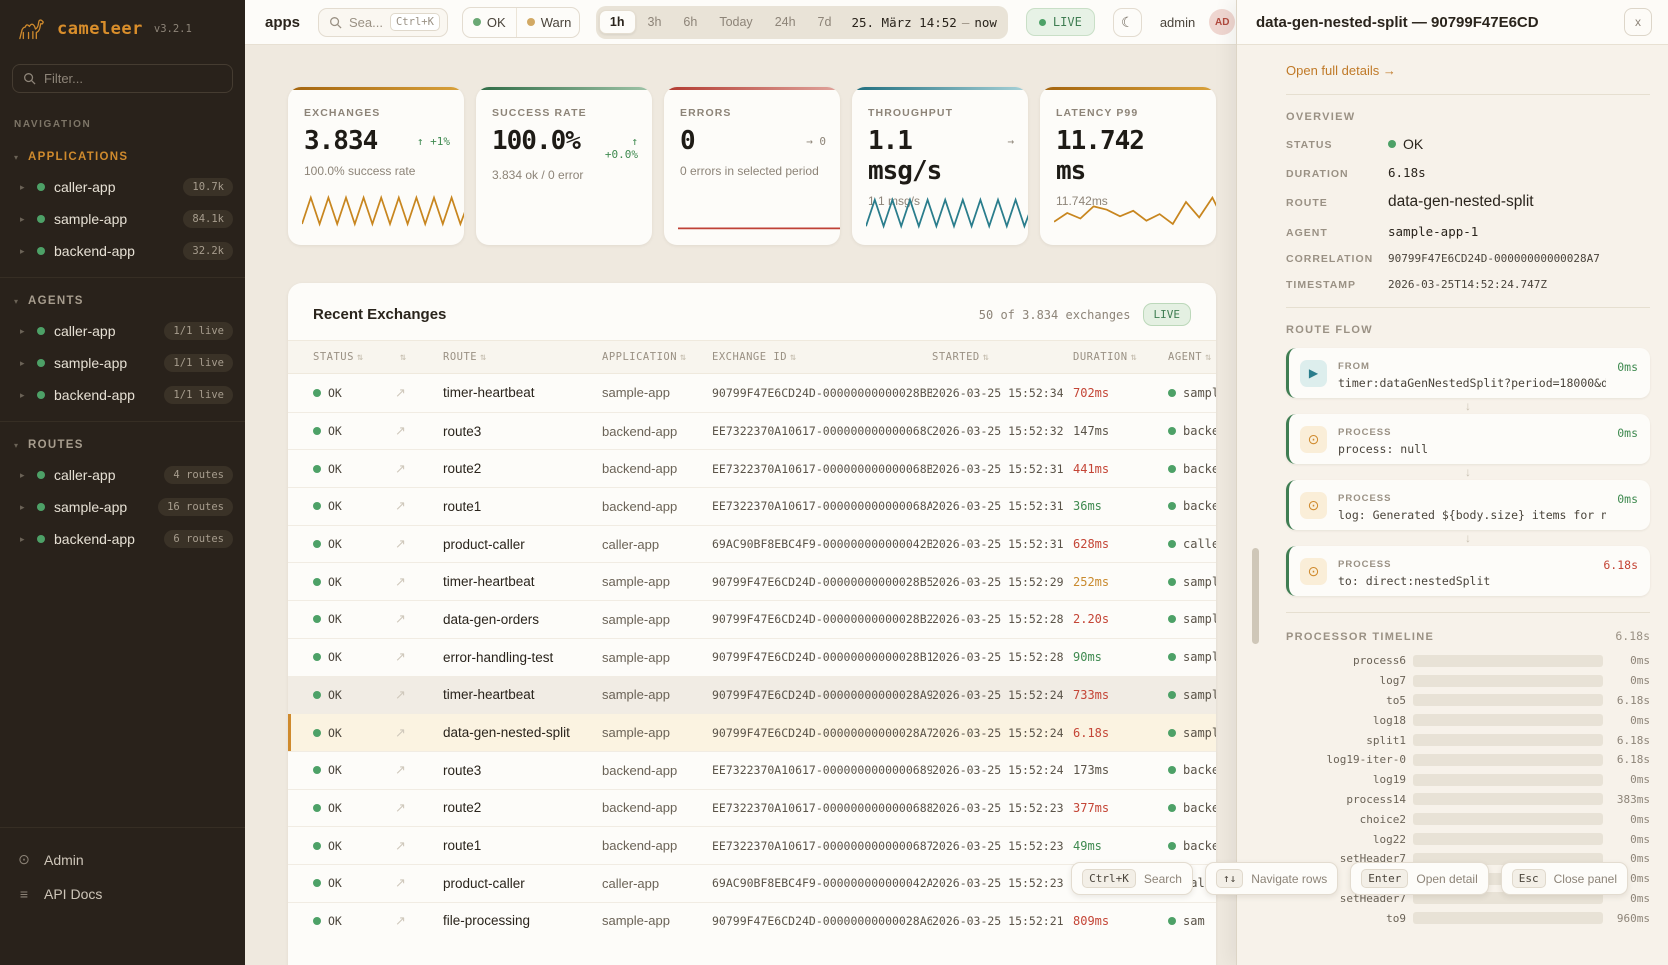  What do you see at coordinates (122, 251) in the screenshot?
I see `sidebar-item-backend-app: ▸ backend-app 32.2k` at bounding box center [122, 251].